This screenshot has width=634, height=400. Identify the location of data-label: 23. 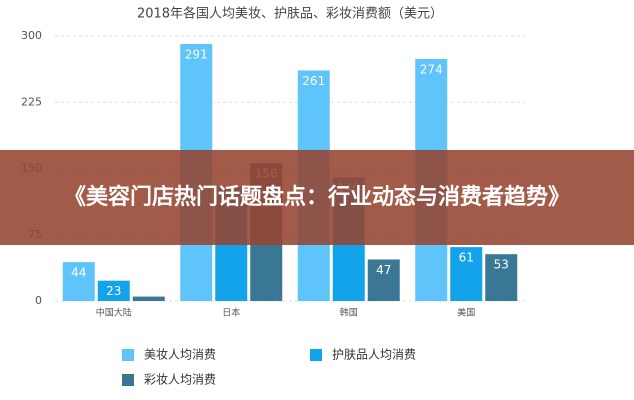
(113, 291).